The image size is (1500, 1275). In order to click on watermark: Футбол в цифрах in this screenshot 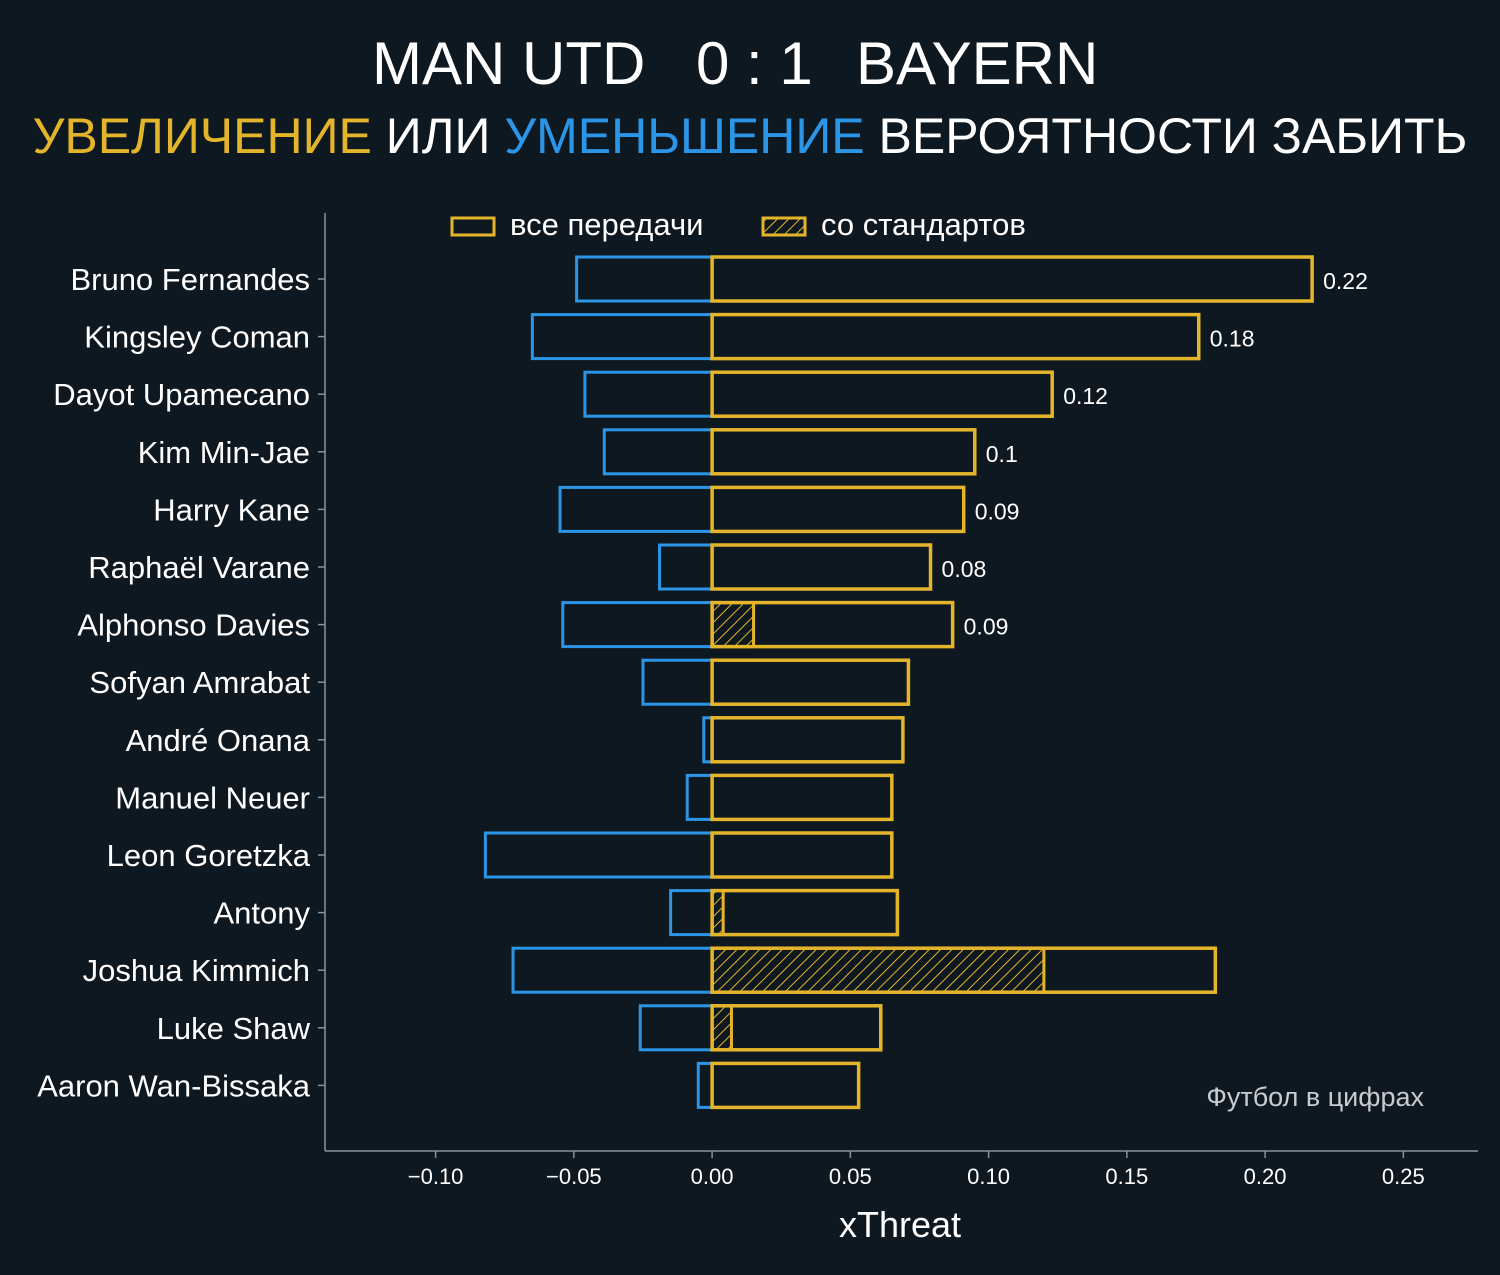, I will do `click(1315, 1097)`.